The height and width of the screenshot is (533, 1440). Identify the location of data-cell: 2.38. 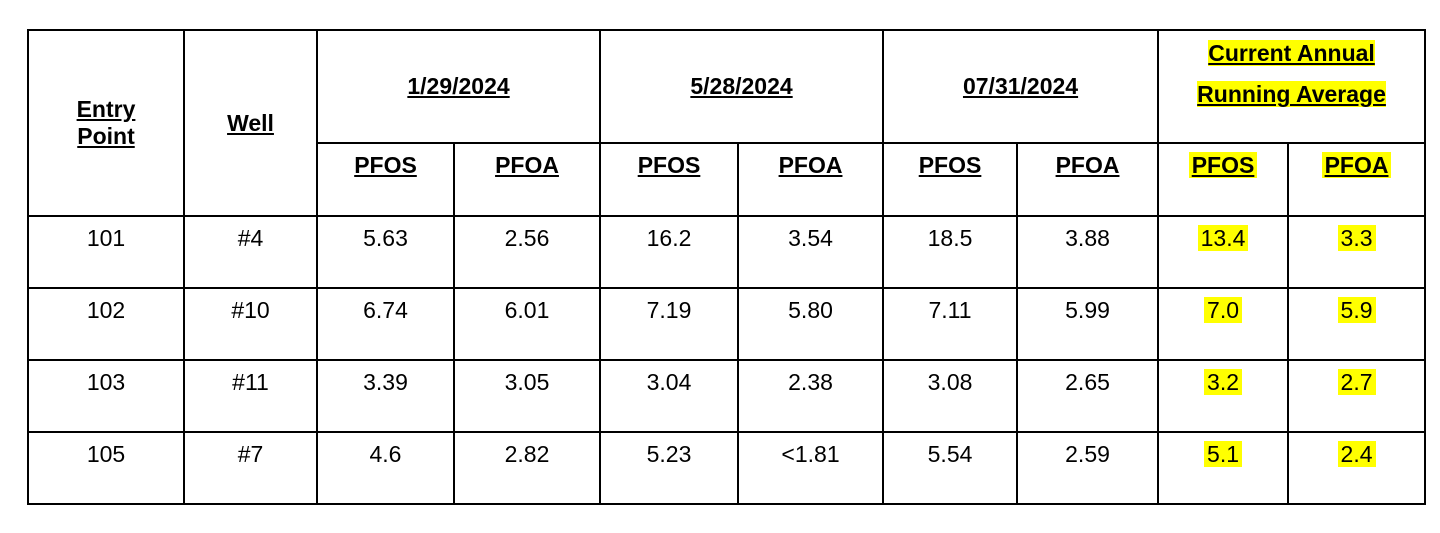
(811, 396).